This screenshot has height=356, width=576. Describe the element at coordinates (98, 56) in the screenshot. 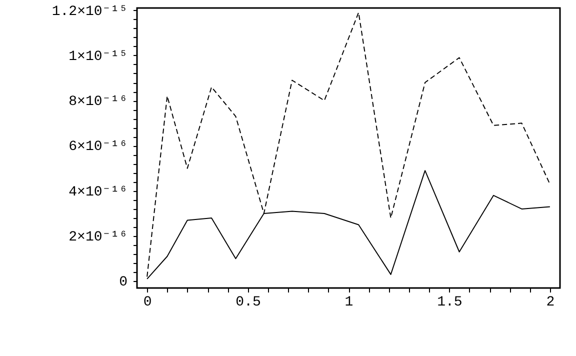

I see `y-tick-label: 1×10⁻¹⁵` at that location.